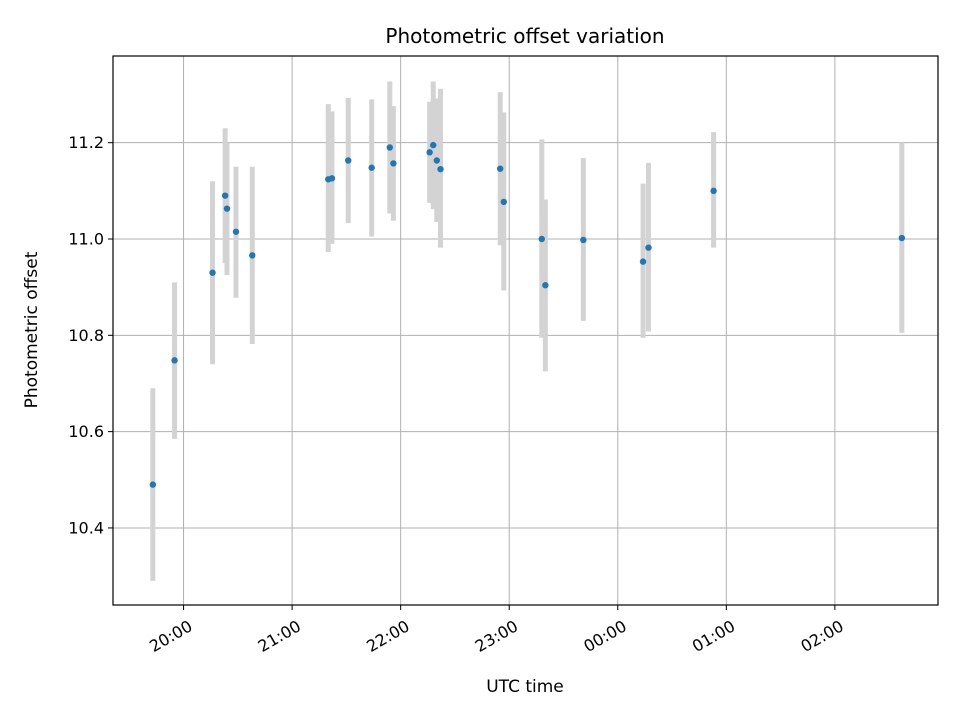  What do you see at coordinates (524, 36) in the screenshot?
I see `chart-title: Photometric offset variation` at bounding box center [524, 36].